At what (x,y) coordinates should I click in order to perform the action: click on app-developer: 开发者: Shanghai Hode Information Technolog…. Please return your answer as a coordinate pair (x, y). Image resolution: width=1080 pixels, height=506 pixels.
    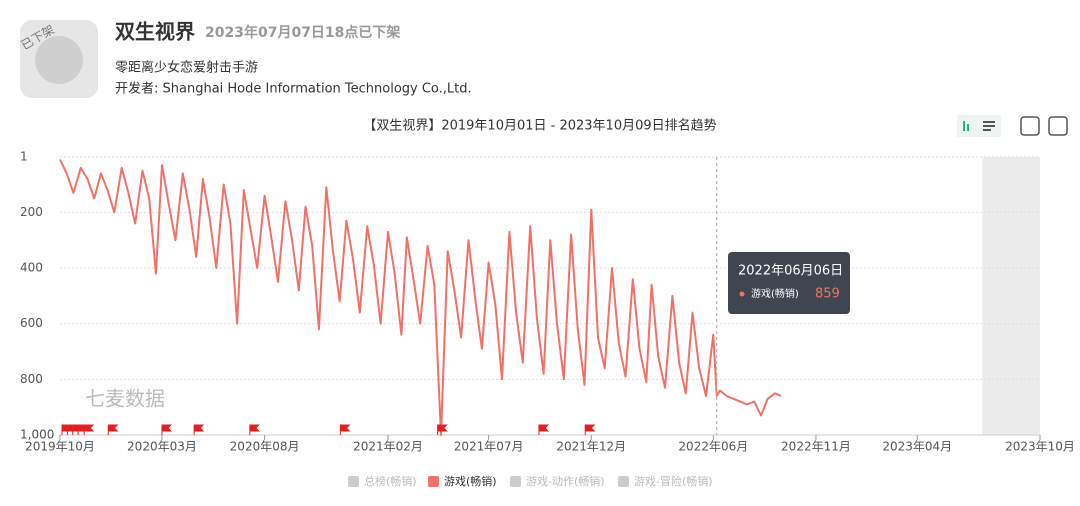
    Looking at the image, I should click on (293, 89).